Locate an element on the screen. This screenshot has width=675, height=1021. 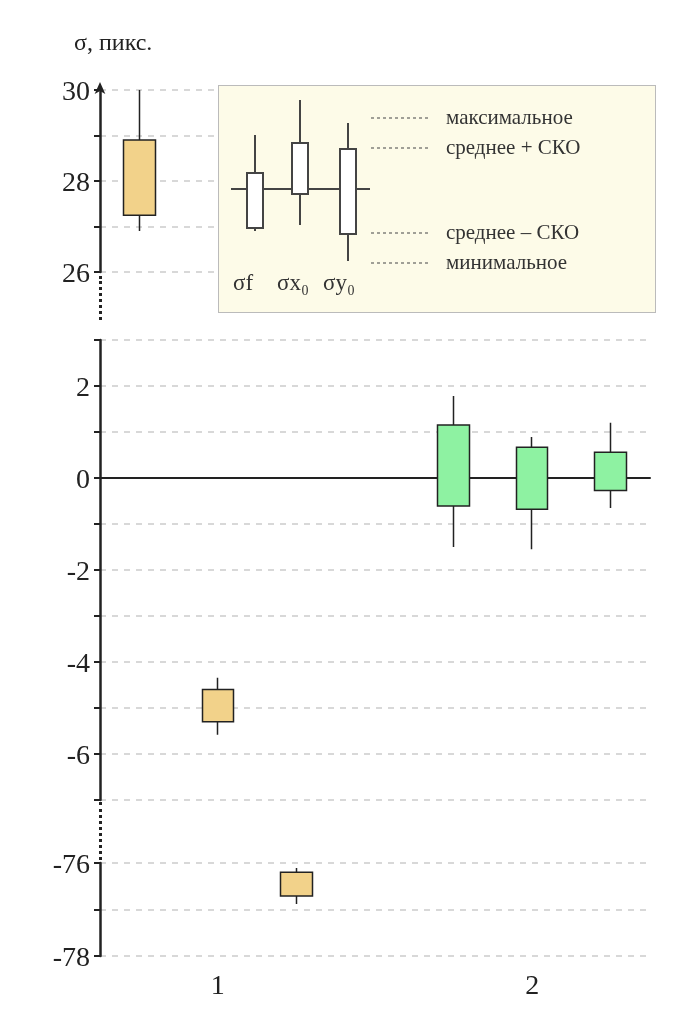
y-tick-label: 2 is located at coordinates (83, 386).